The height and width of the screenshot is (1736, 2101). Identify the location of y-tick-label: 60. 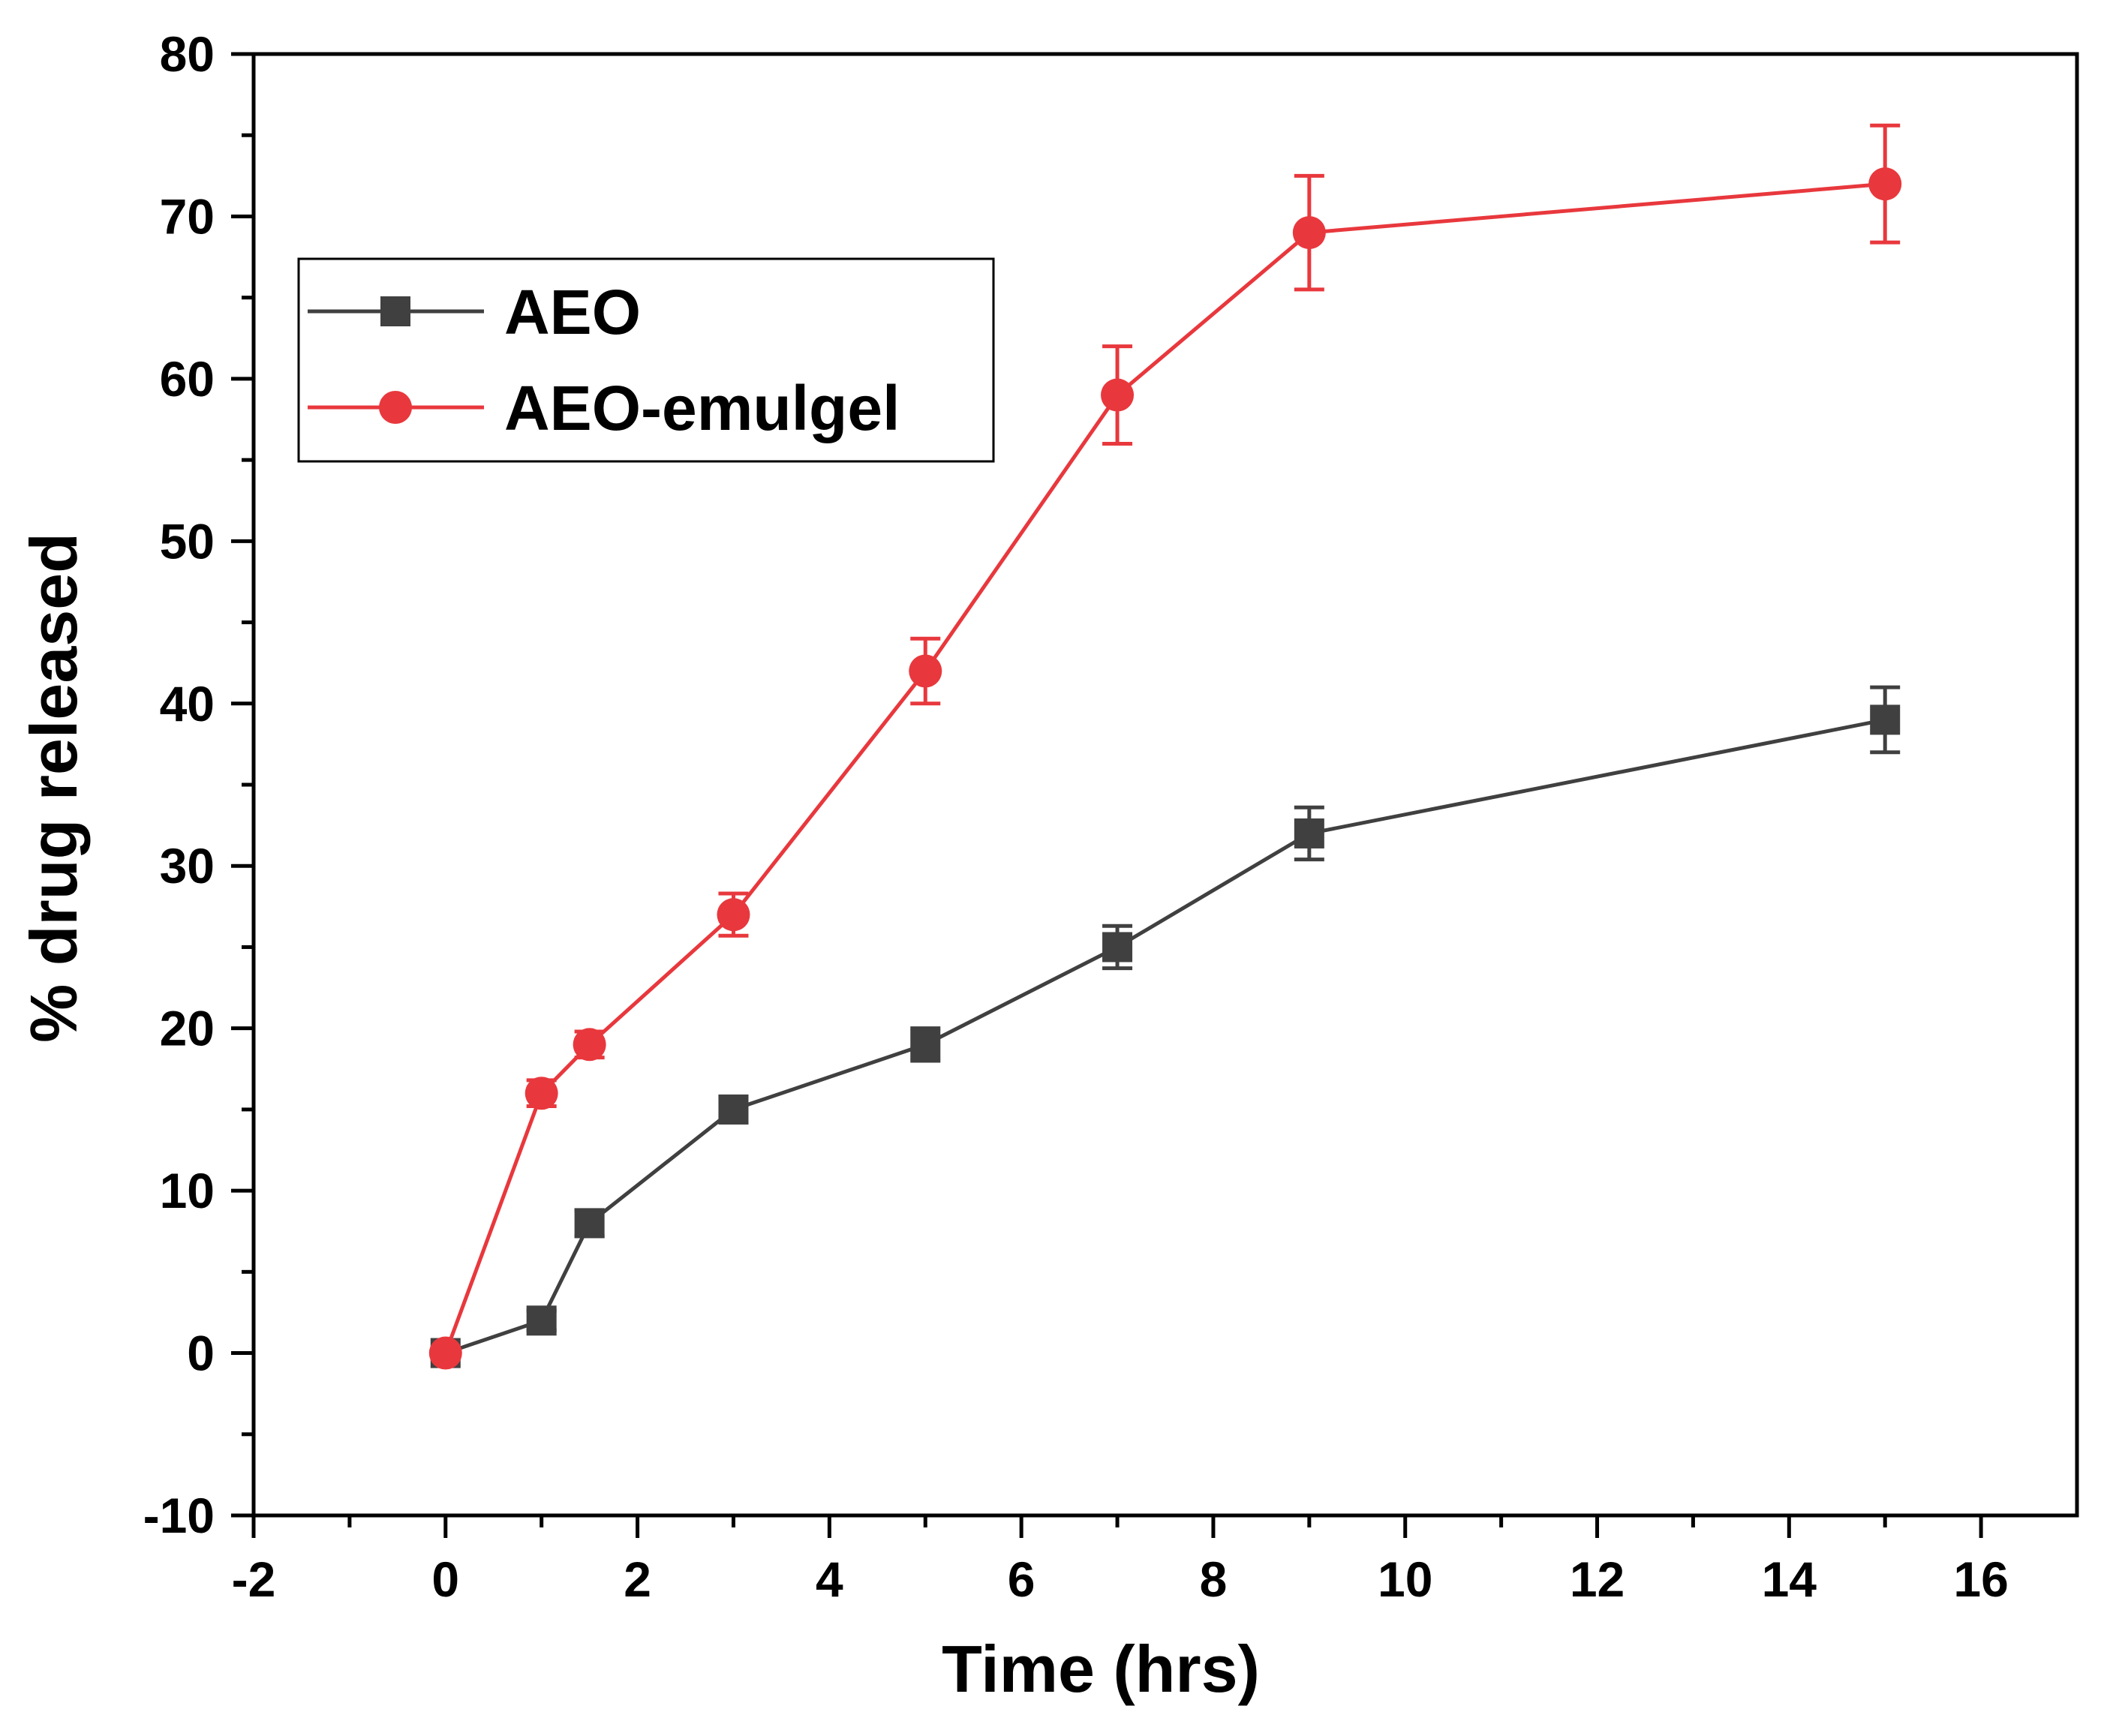
(187, 379).